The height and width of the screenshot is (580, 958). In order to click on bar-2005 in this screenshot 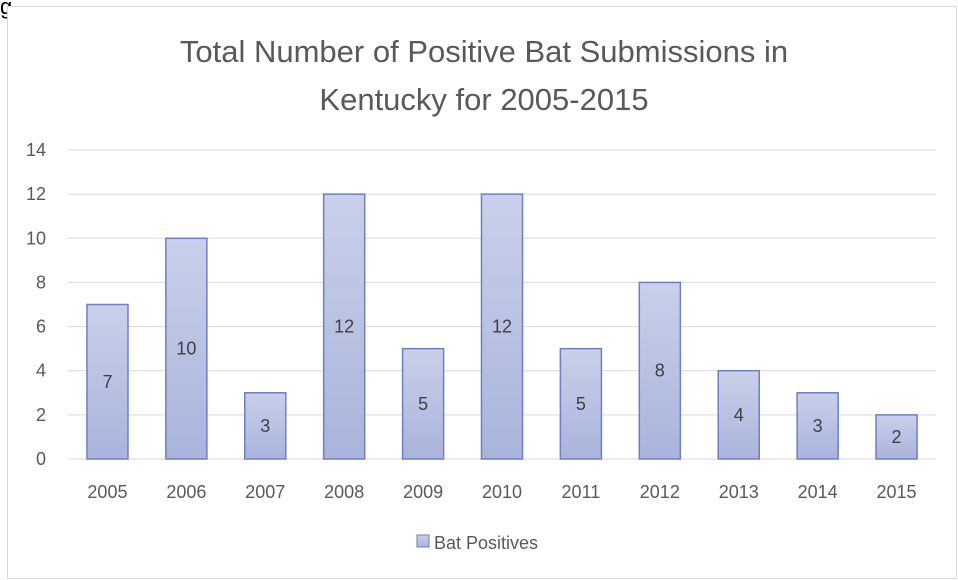, I will do `click(107, 381)`.